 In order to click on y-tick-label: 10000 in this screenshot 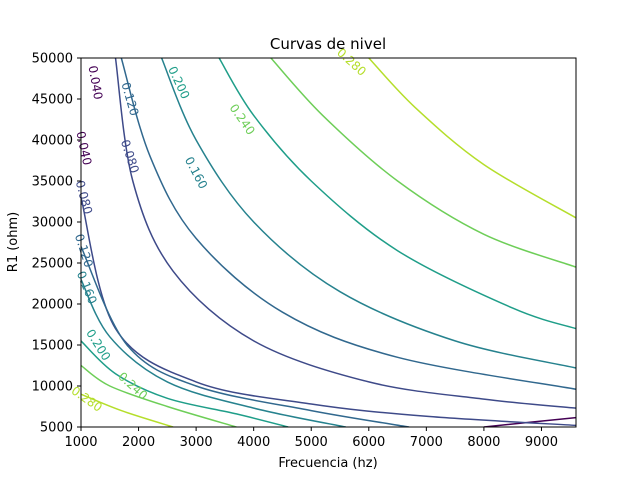, I will do `click(52, 387)`.